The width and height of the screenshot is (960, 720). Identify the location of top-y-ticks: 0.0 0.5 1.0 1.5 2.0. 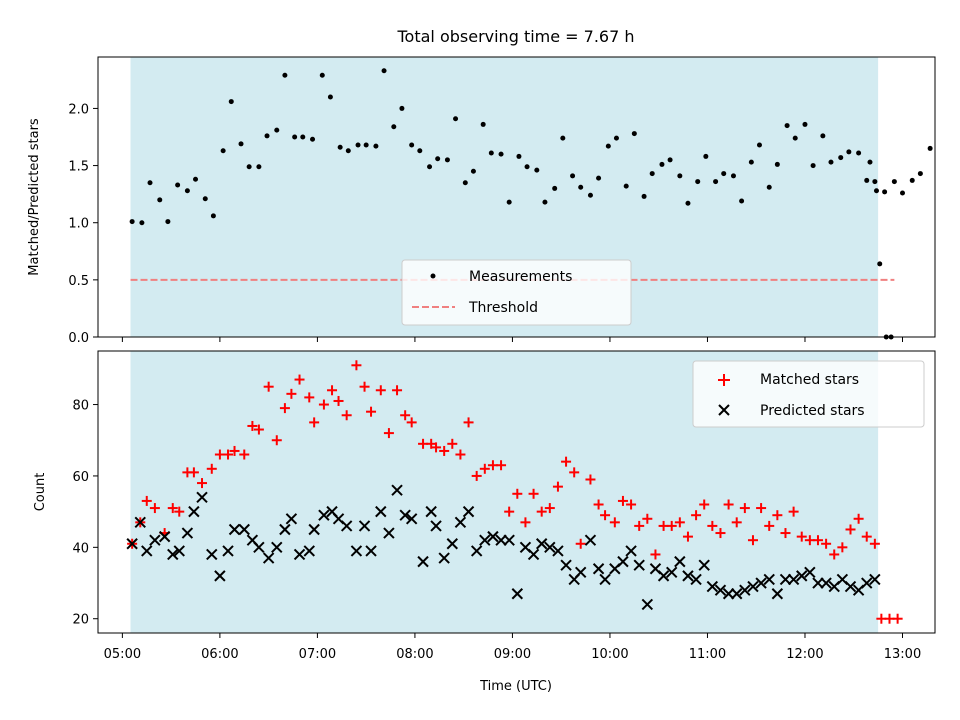
(83, 224).